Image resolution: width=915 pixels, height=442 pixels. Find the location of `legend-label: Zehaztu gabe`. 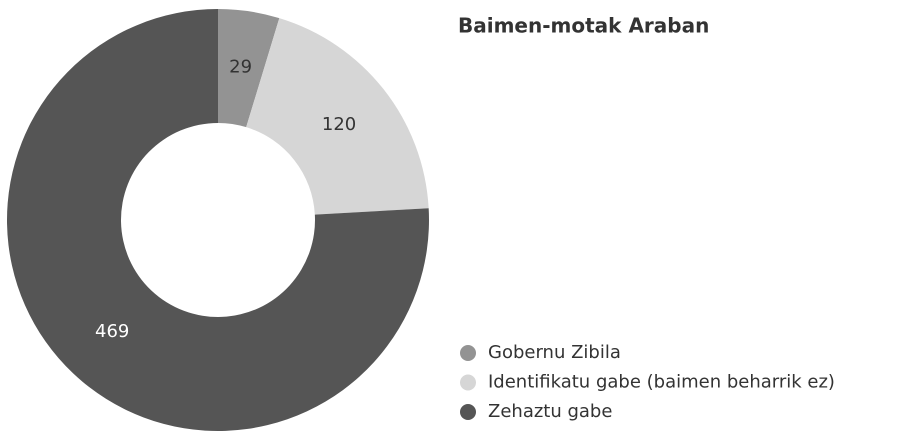

legend-label: Zehaztu gabe is located at coordinates (550, 411).